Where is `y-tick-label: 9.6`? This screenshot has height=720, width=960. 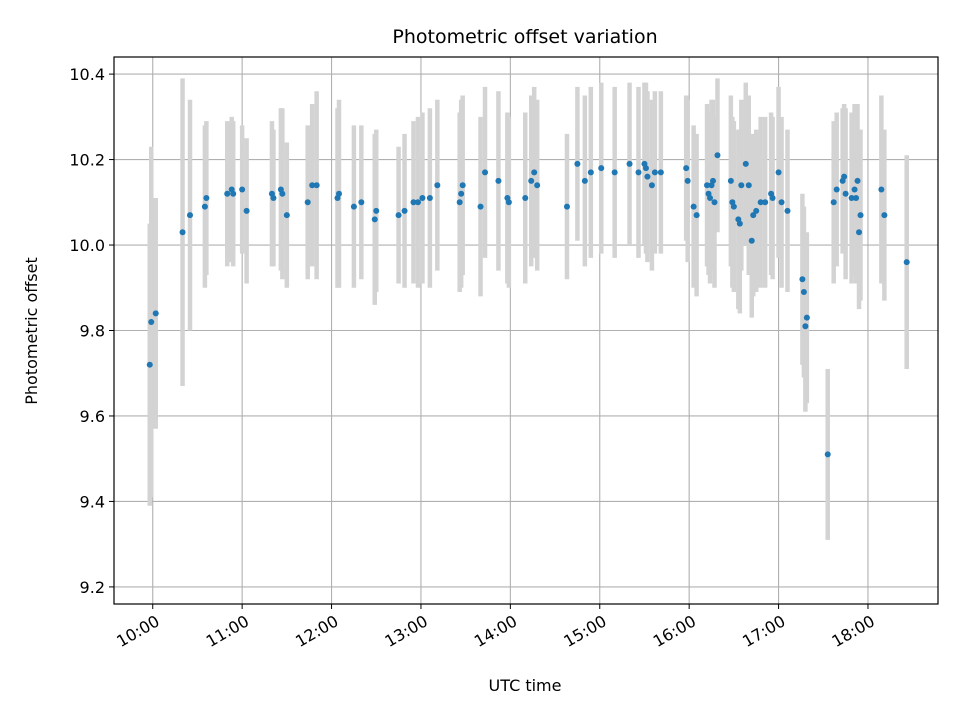 y-tick-label: 9.6 is located at coordinates (92, 416).